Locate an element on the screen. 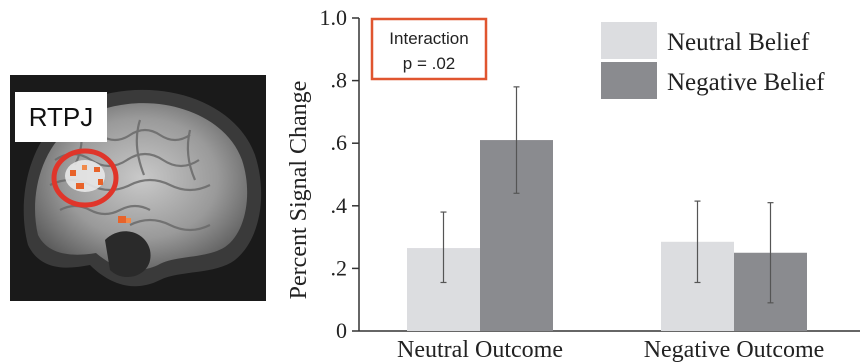  annotation-border is located at coordinates (429, 49).